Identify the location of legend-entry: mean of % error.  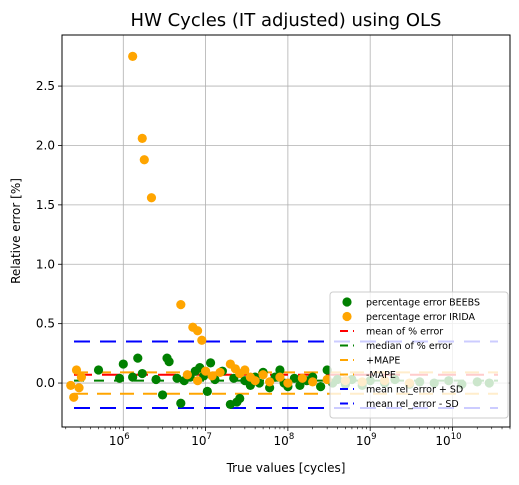
(404, 332).